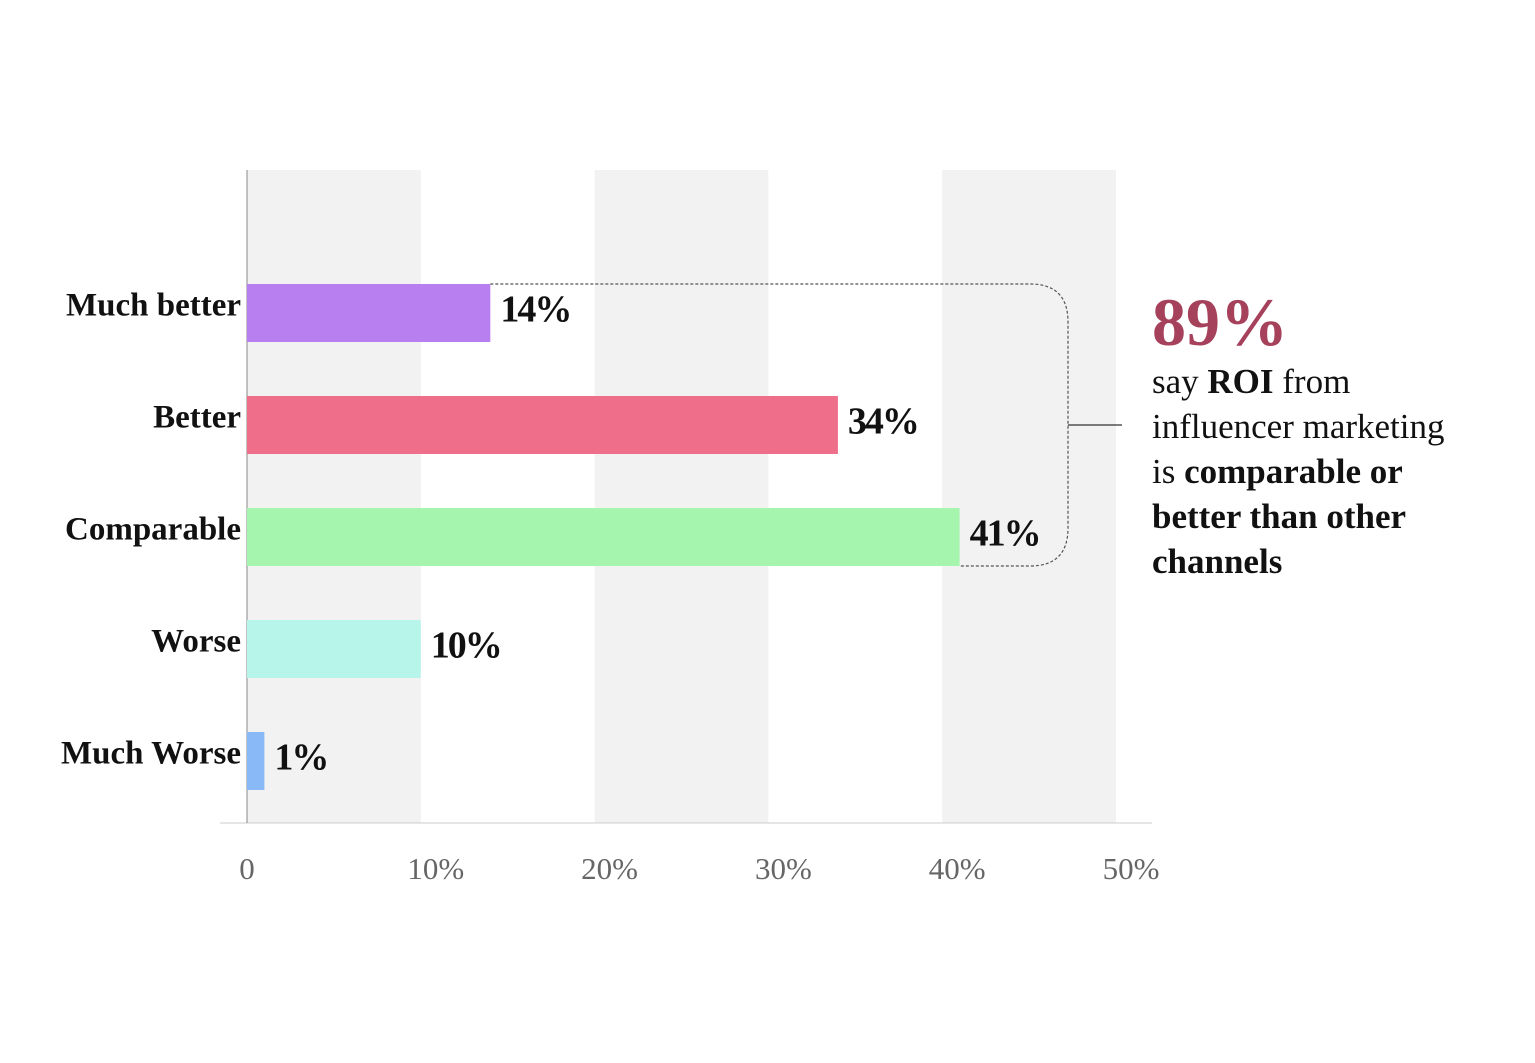  Describe the element at coordinates (197, 418) in the screenshot. I see `category-label: Better` at that location.